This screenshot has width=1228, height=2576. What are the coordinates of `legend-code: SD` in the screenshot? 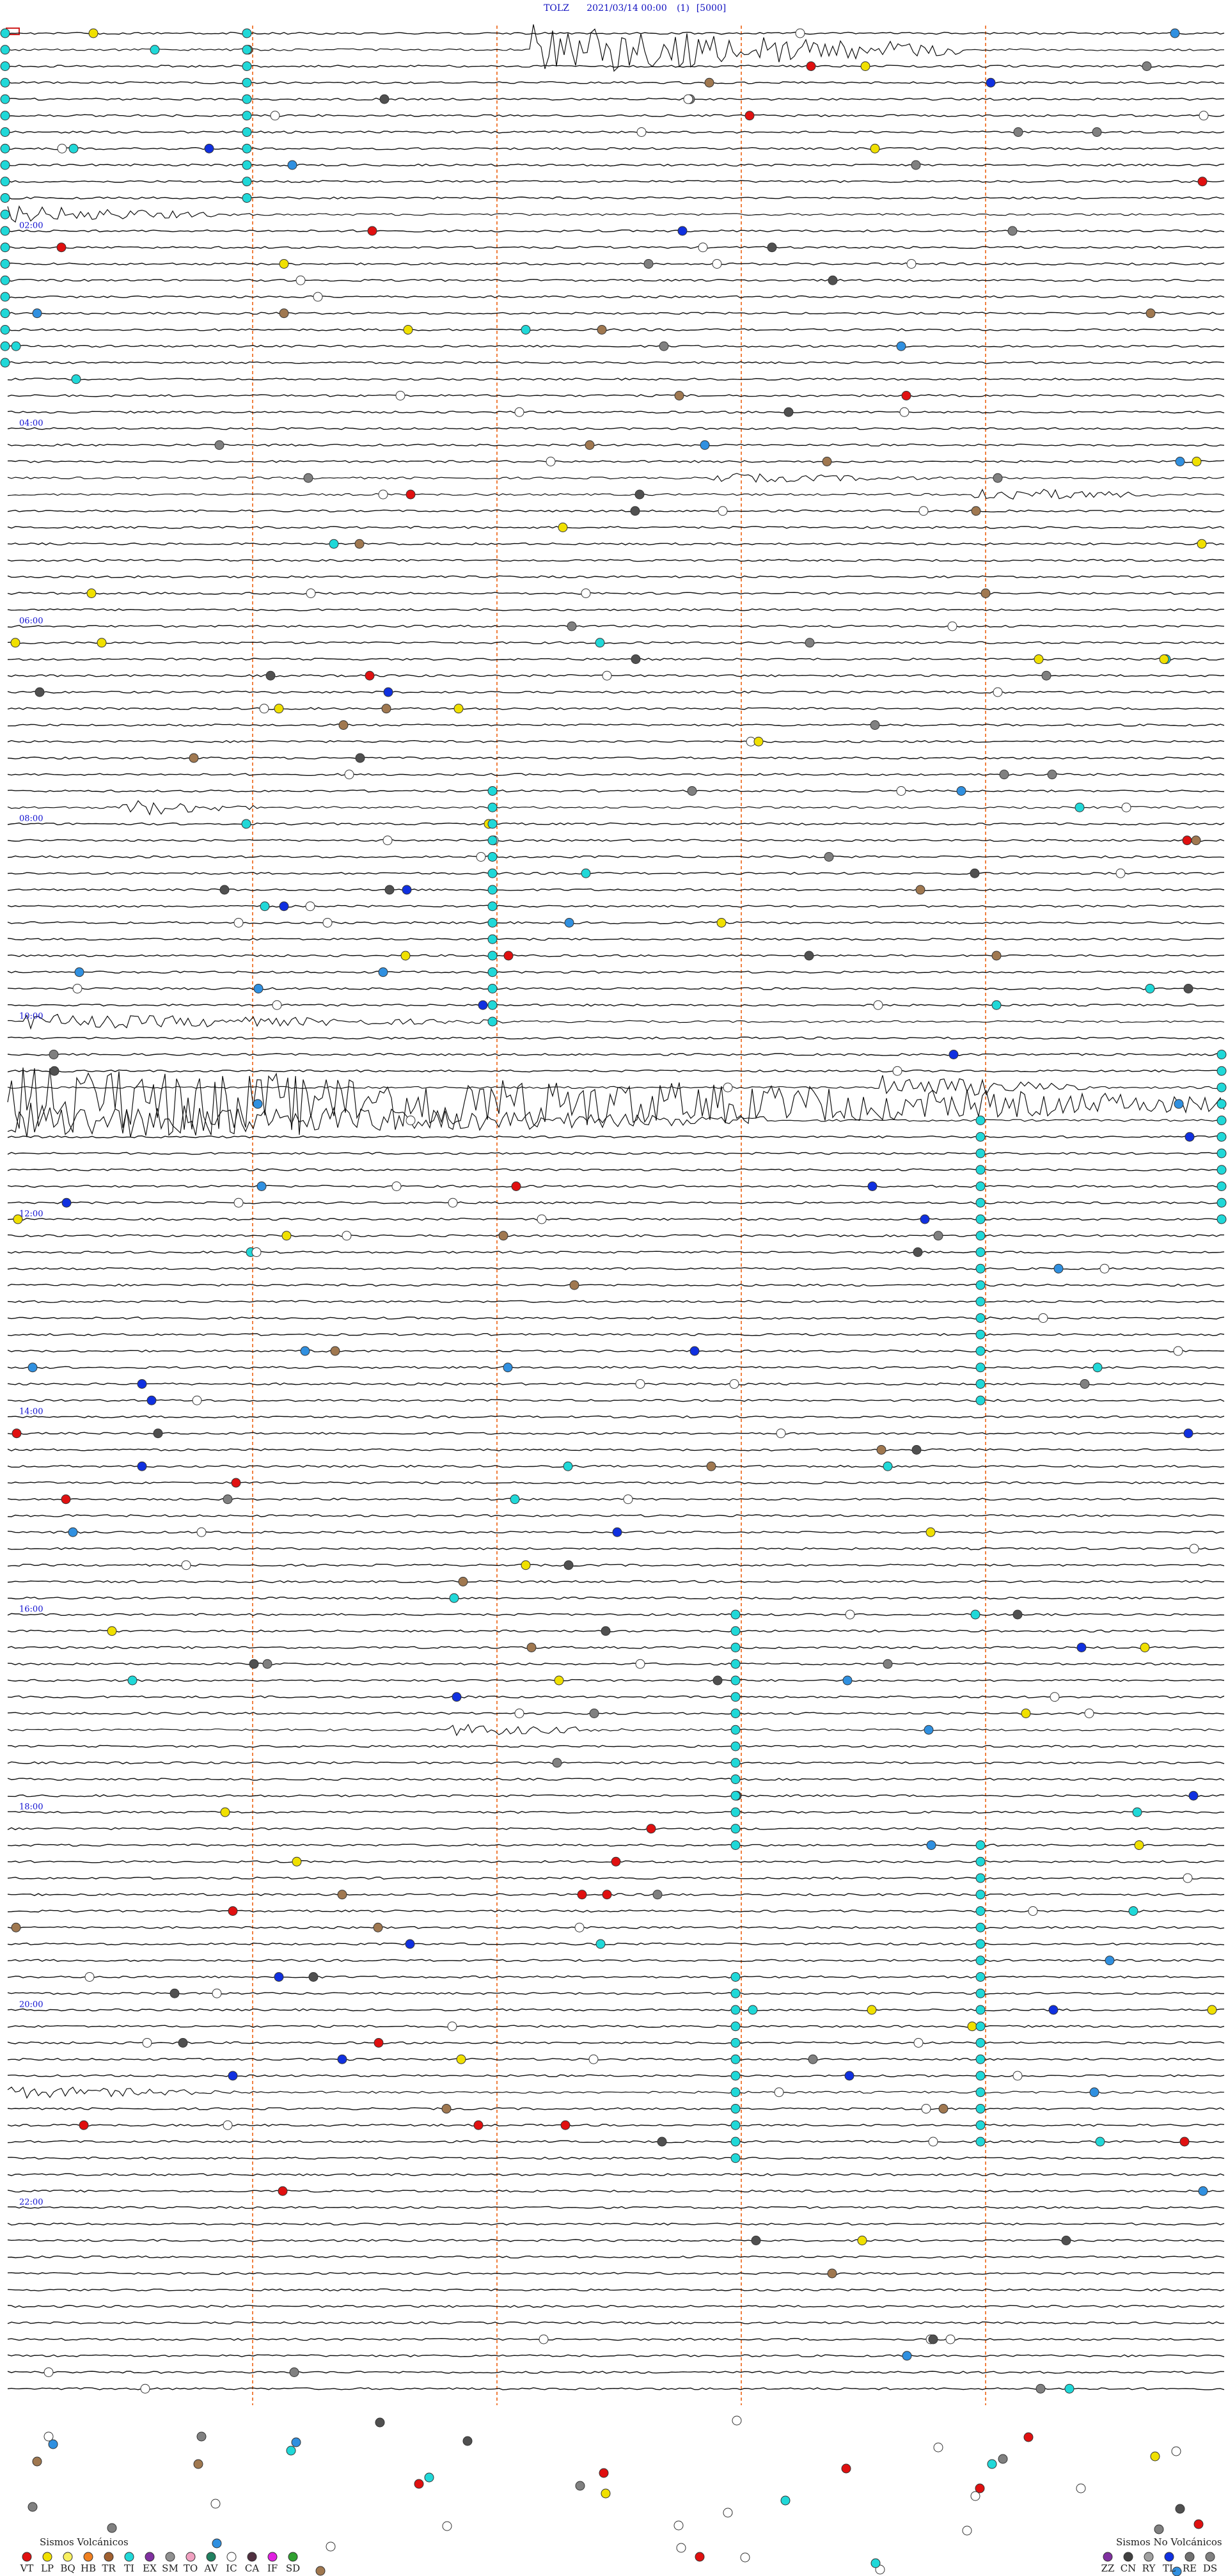 It's located at (293, 2568).